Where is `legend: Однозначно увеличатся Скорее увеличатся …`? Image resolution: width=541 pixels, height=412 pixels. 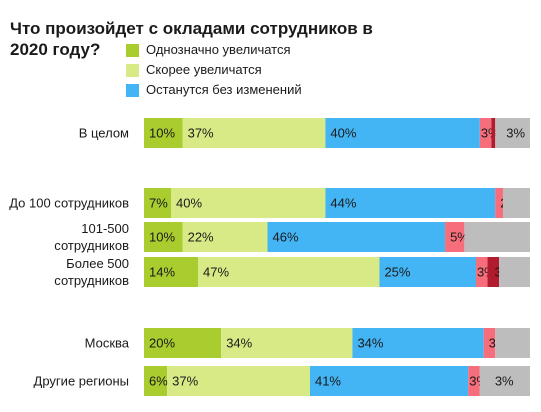
legend: Однозначно увеличатся Скорее увеличатся … is located at coordinates (214, 70).